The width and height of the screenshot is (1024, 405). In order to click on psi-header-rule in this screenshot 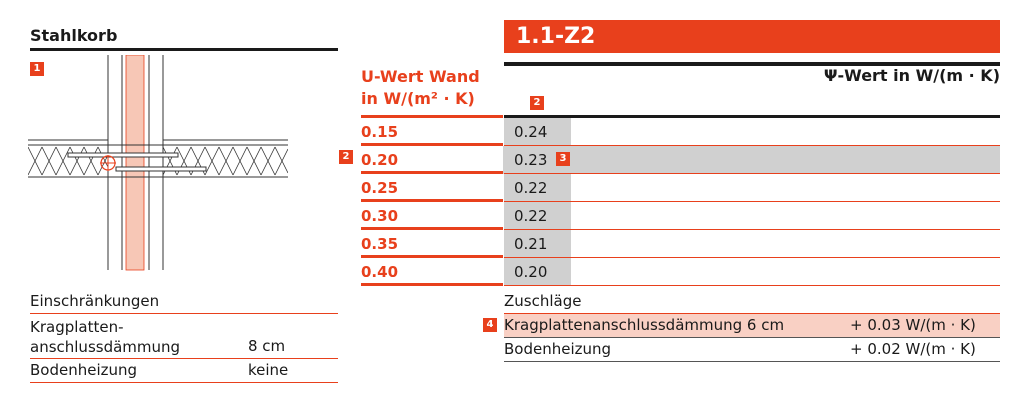, I will do `click(752, 64)`.